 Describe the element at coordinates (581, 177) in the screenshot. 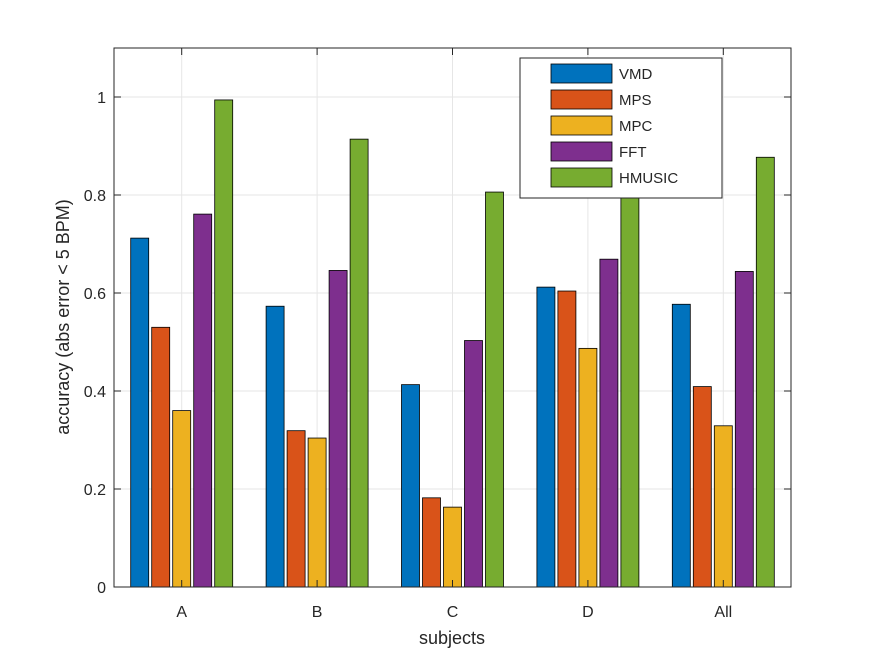

I see `legend-swatch-hmusic` at that location.